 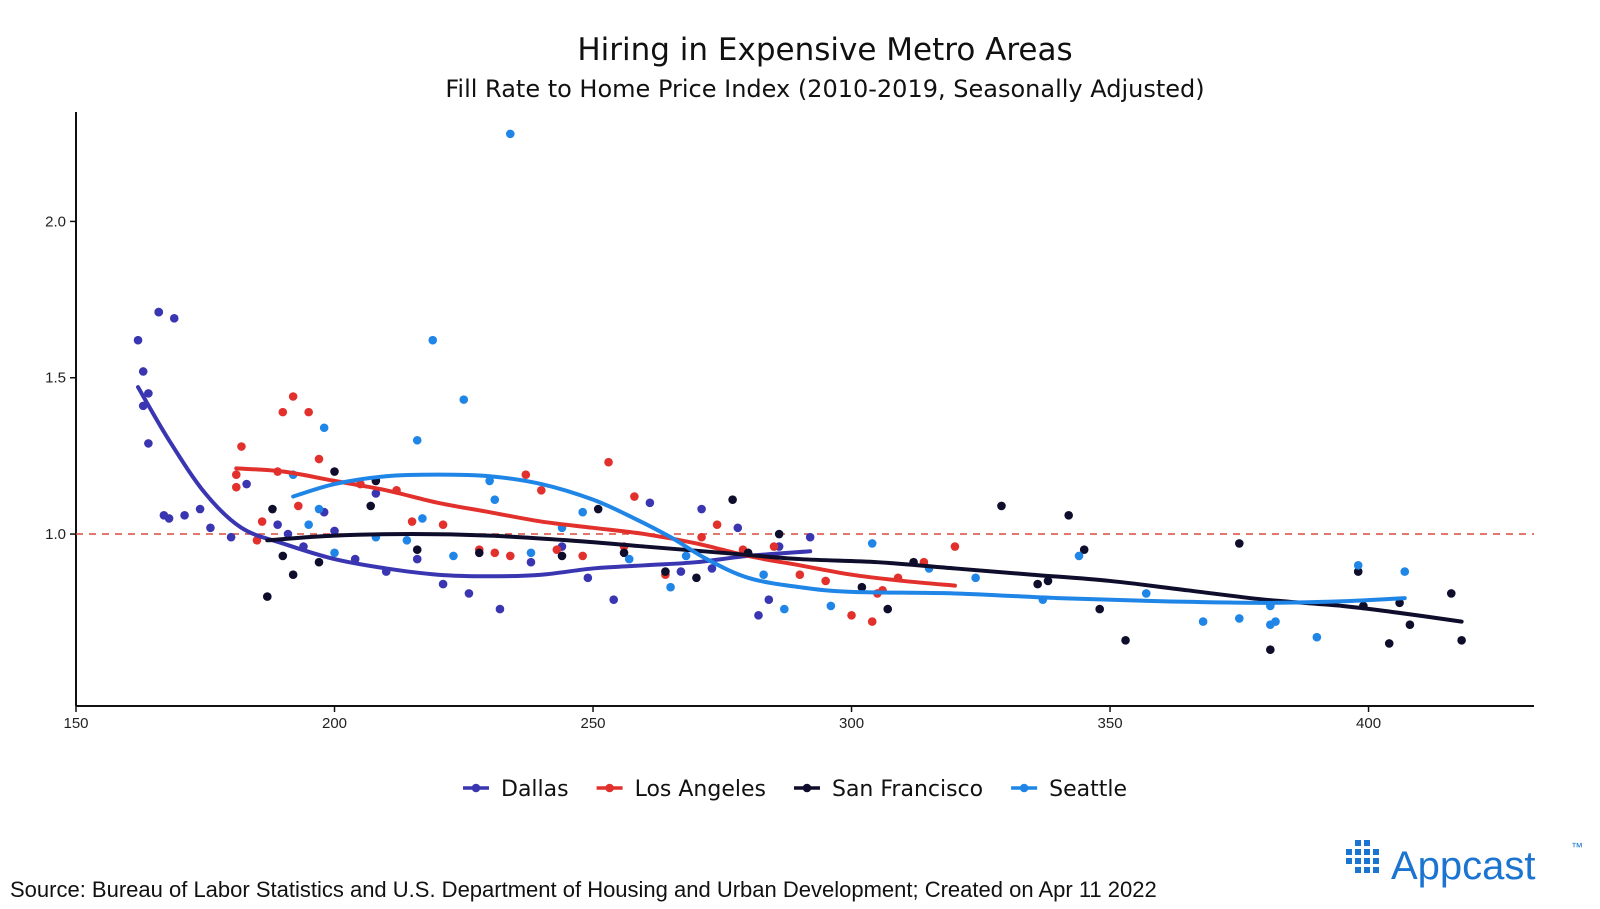 I want to click on appcast-logo-text: Appcast, so click(x=1463, y=866).